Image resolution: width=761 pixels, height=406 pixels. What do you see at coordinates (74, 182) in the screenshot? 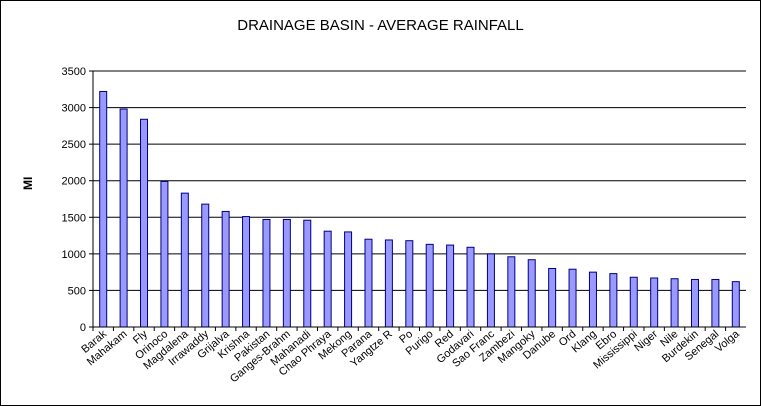
I see `y-tick-label: 2000` at bounding box center [74, 182].